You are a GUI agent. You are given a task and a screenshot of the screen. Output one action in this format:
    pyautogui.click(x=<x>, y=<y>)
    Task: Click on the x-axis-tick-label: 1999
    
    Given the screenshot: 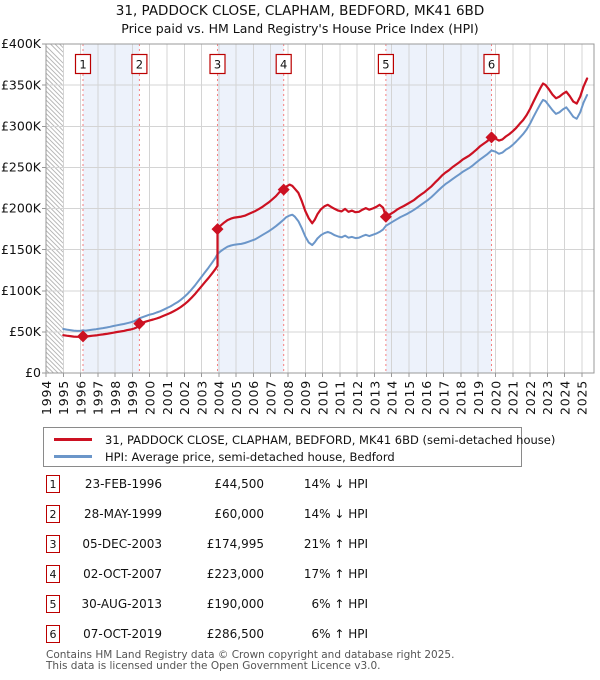 What is the action you would take?
    pyautogui.click(x=132, y=397)
    